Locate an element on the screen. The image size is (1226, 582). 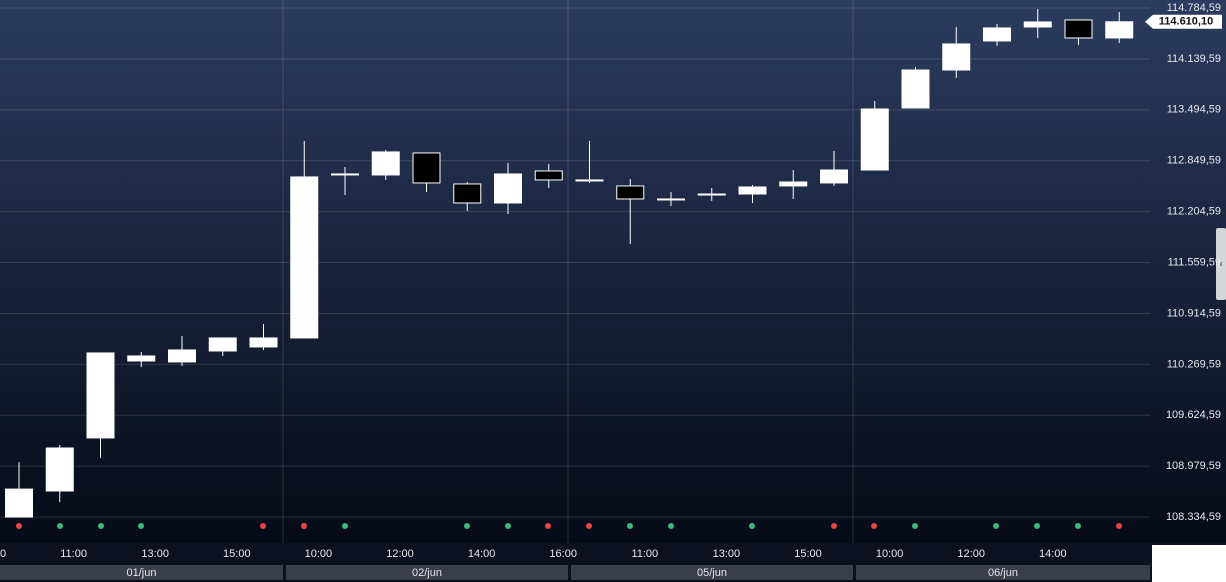
y-tick-label: 114.784,59 is located at coordinates (1194, 8).